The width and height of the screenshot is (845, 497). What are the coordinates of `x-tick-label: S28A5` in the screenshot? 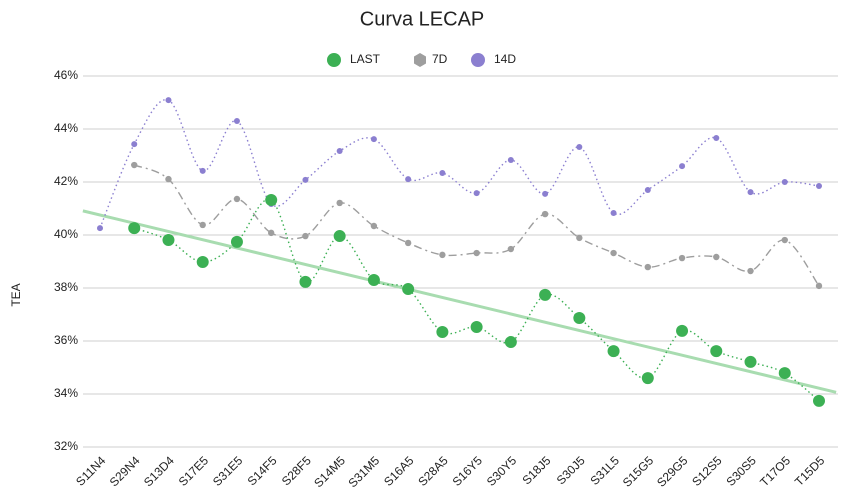 It's located at (433, 471).